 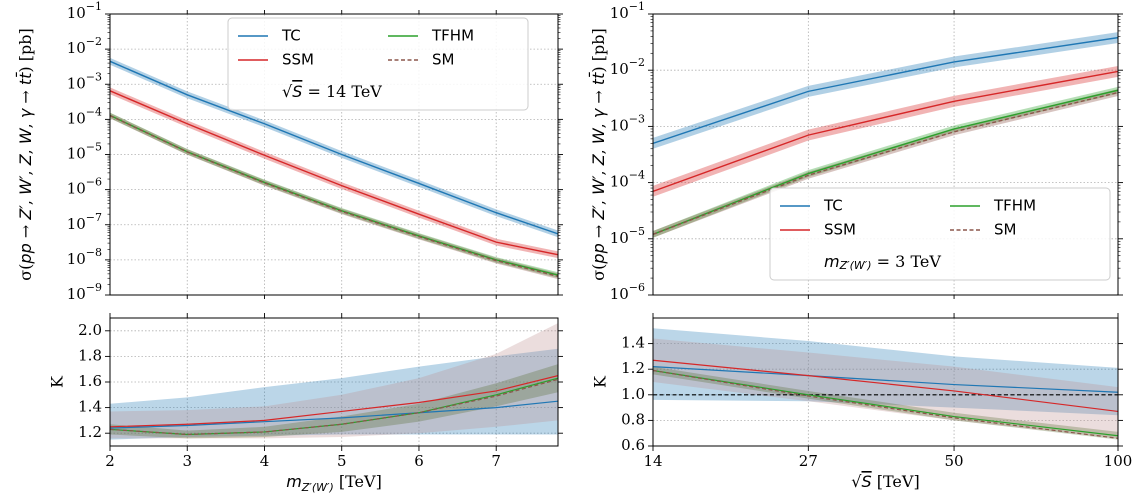 What do you see at coordinates (90, 355) in the screenshot?
I see `y-tick-label: 1.8` at bounding box center [90, 355].